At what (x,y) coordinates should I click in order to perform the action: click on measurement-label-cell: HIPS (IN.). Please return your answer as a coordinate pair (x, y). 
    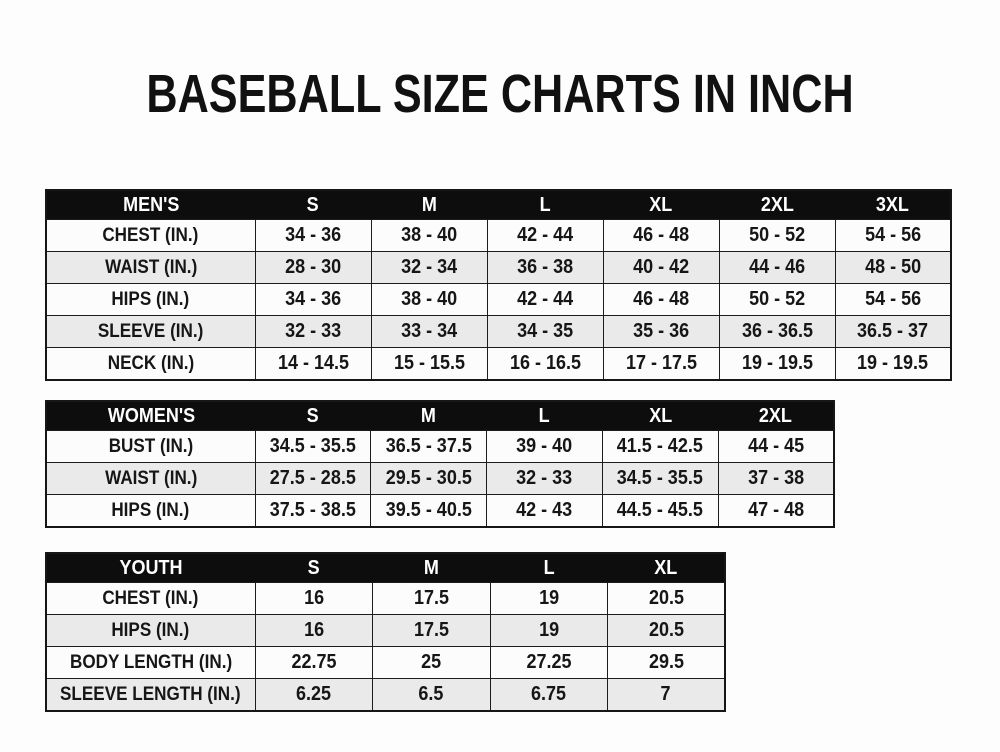
    Looking at the image, I should click on (150, 630).